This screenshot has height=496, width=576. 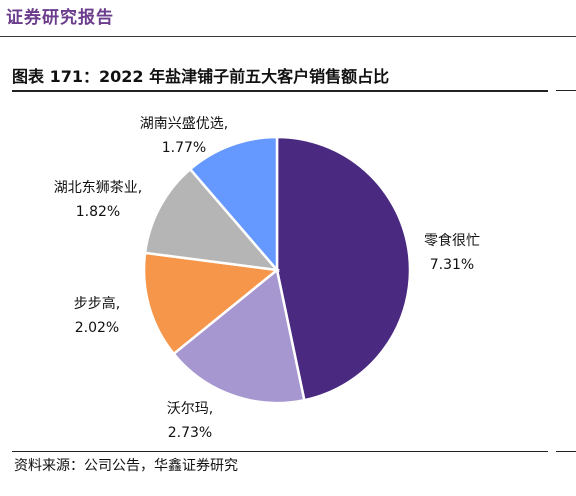 I want to click on slice-value-hubei-dongshi: 1.82%, so click(x=98, y=212).